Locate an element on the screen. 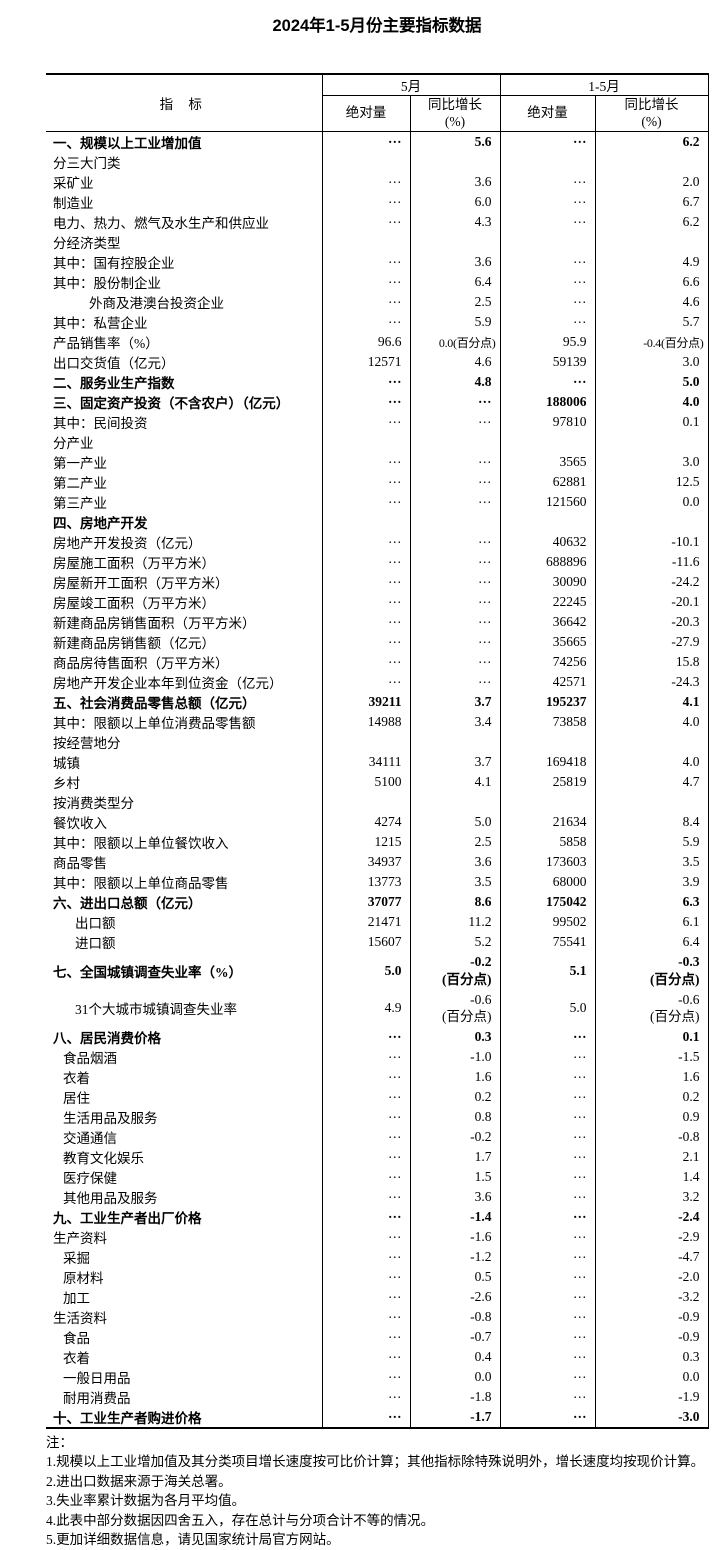 This screenshot has width=712, height=1550. table-row: 生活资料… -0.8… -0.9 is located at coordinates (377, 1316).